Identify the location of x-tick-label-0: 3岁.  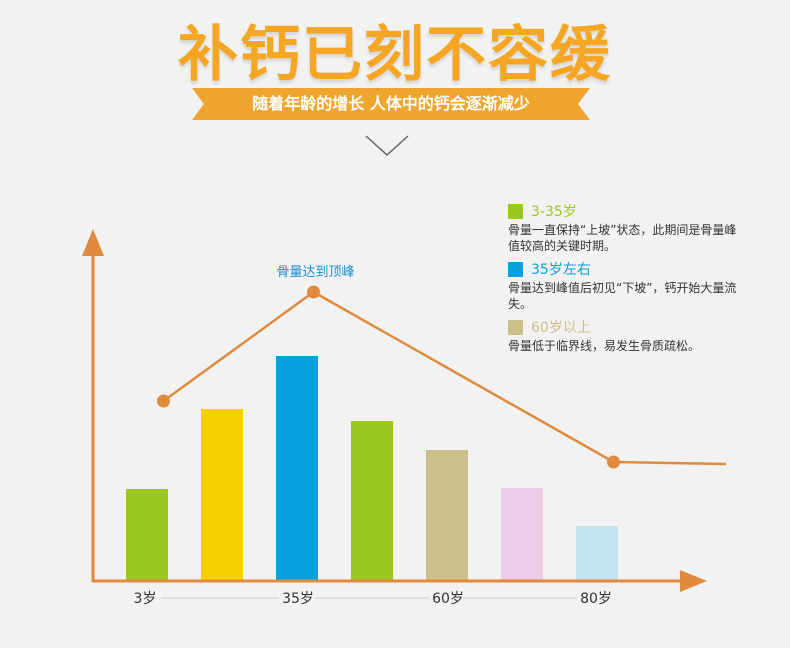
(145, 599).